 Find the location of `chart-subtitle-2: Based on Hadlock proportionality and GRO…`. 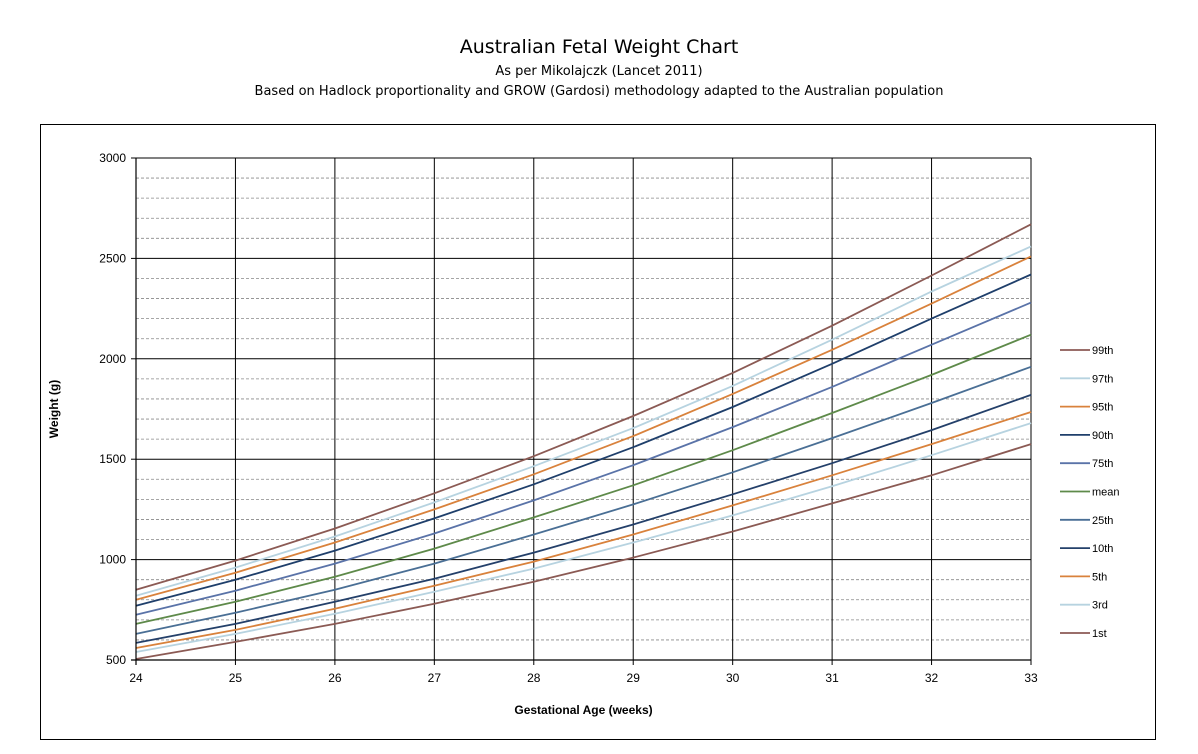

chart-subtitle-2: Based on Hadlock proportionality and GRO… is located at coordinates (599, 91).